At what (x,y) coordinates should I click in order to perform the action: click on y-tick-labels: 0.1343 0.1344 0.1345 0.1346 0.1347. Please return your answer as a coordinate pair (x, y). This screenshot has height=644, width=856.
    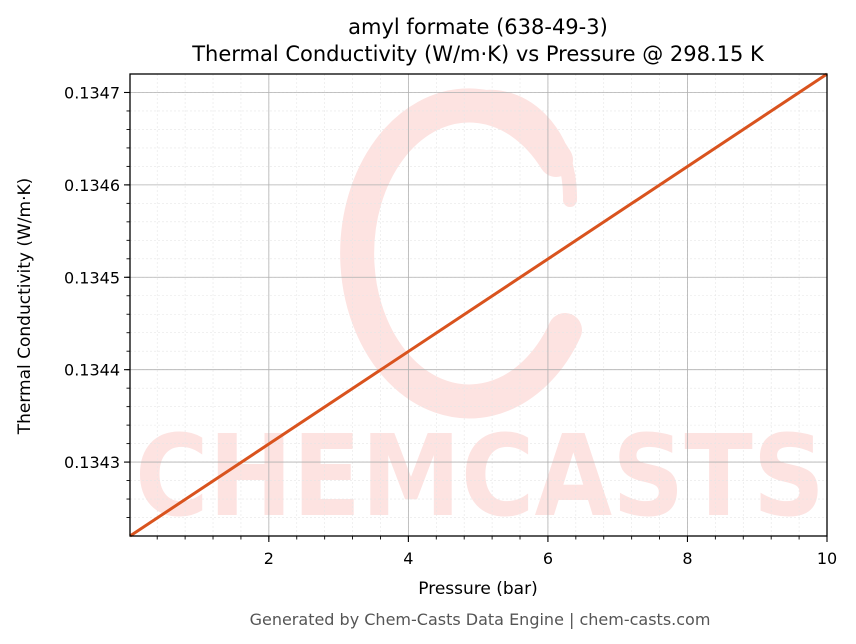
    Looking at the image, I should click on (92, 277).